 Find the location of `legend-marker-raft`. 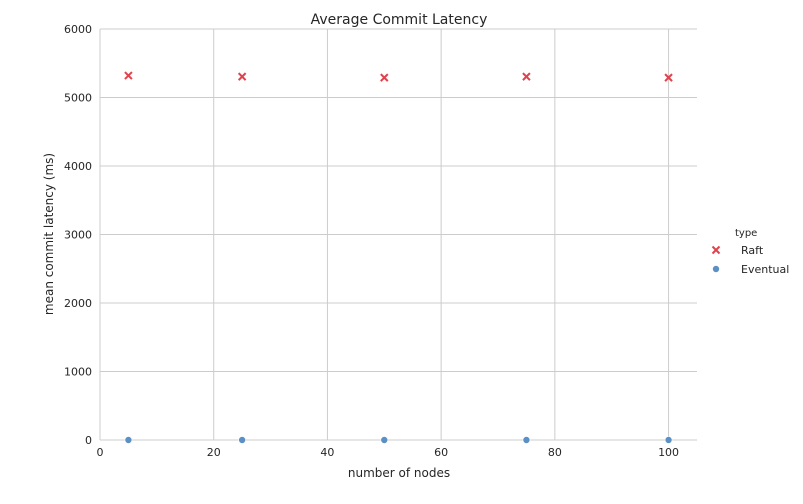

legend-marker-raft is located at coordinates (716, 250).